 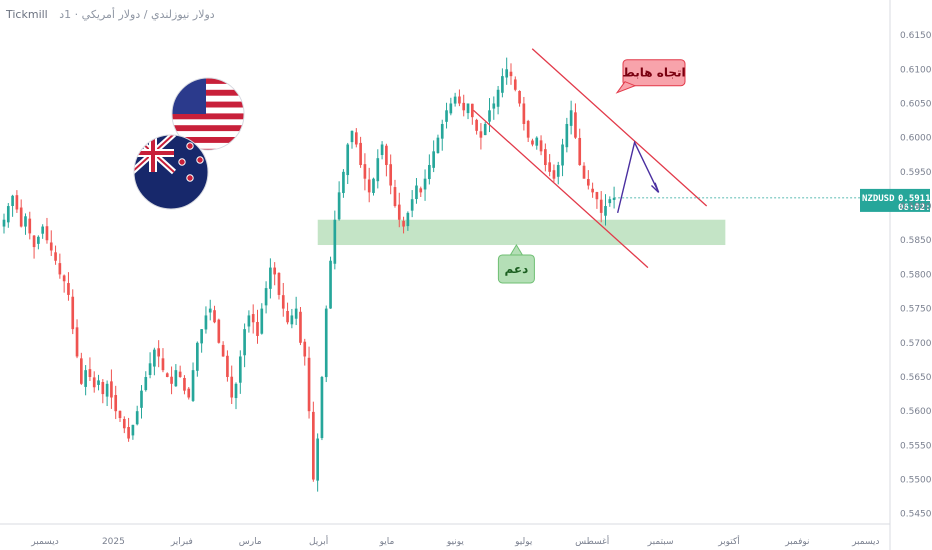 What do you see at coordinates (455, 542) in the screenshot?
I see `x-tick-label: يونيو` at bounding box center [455, 542].